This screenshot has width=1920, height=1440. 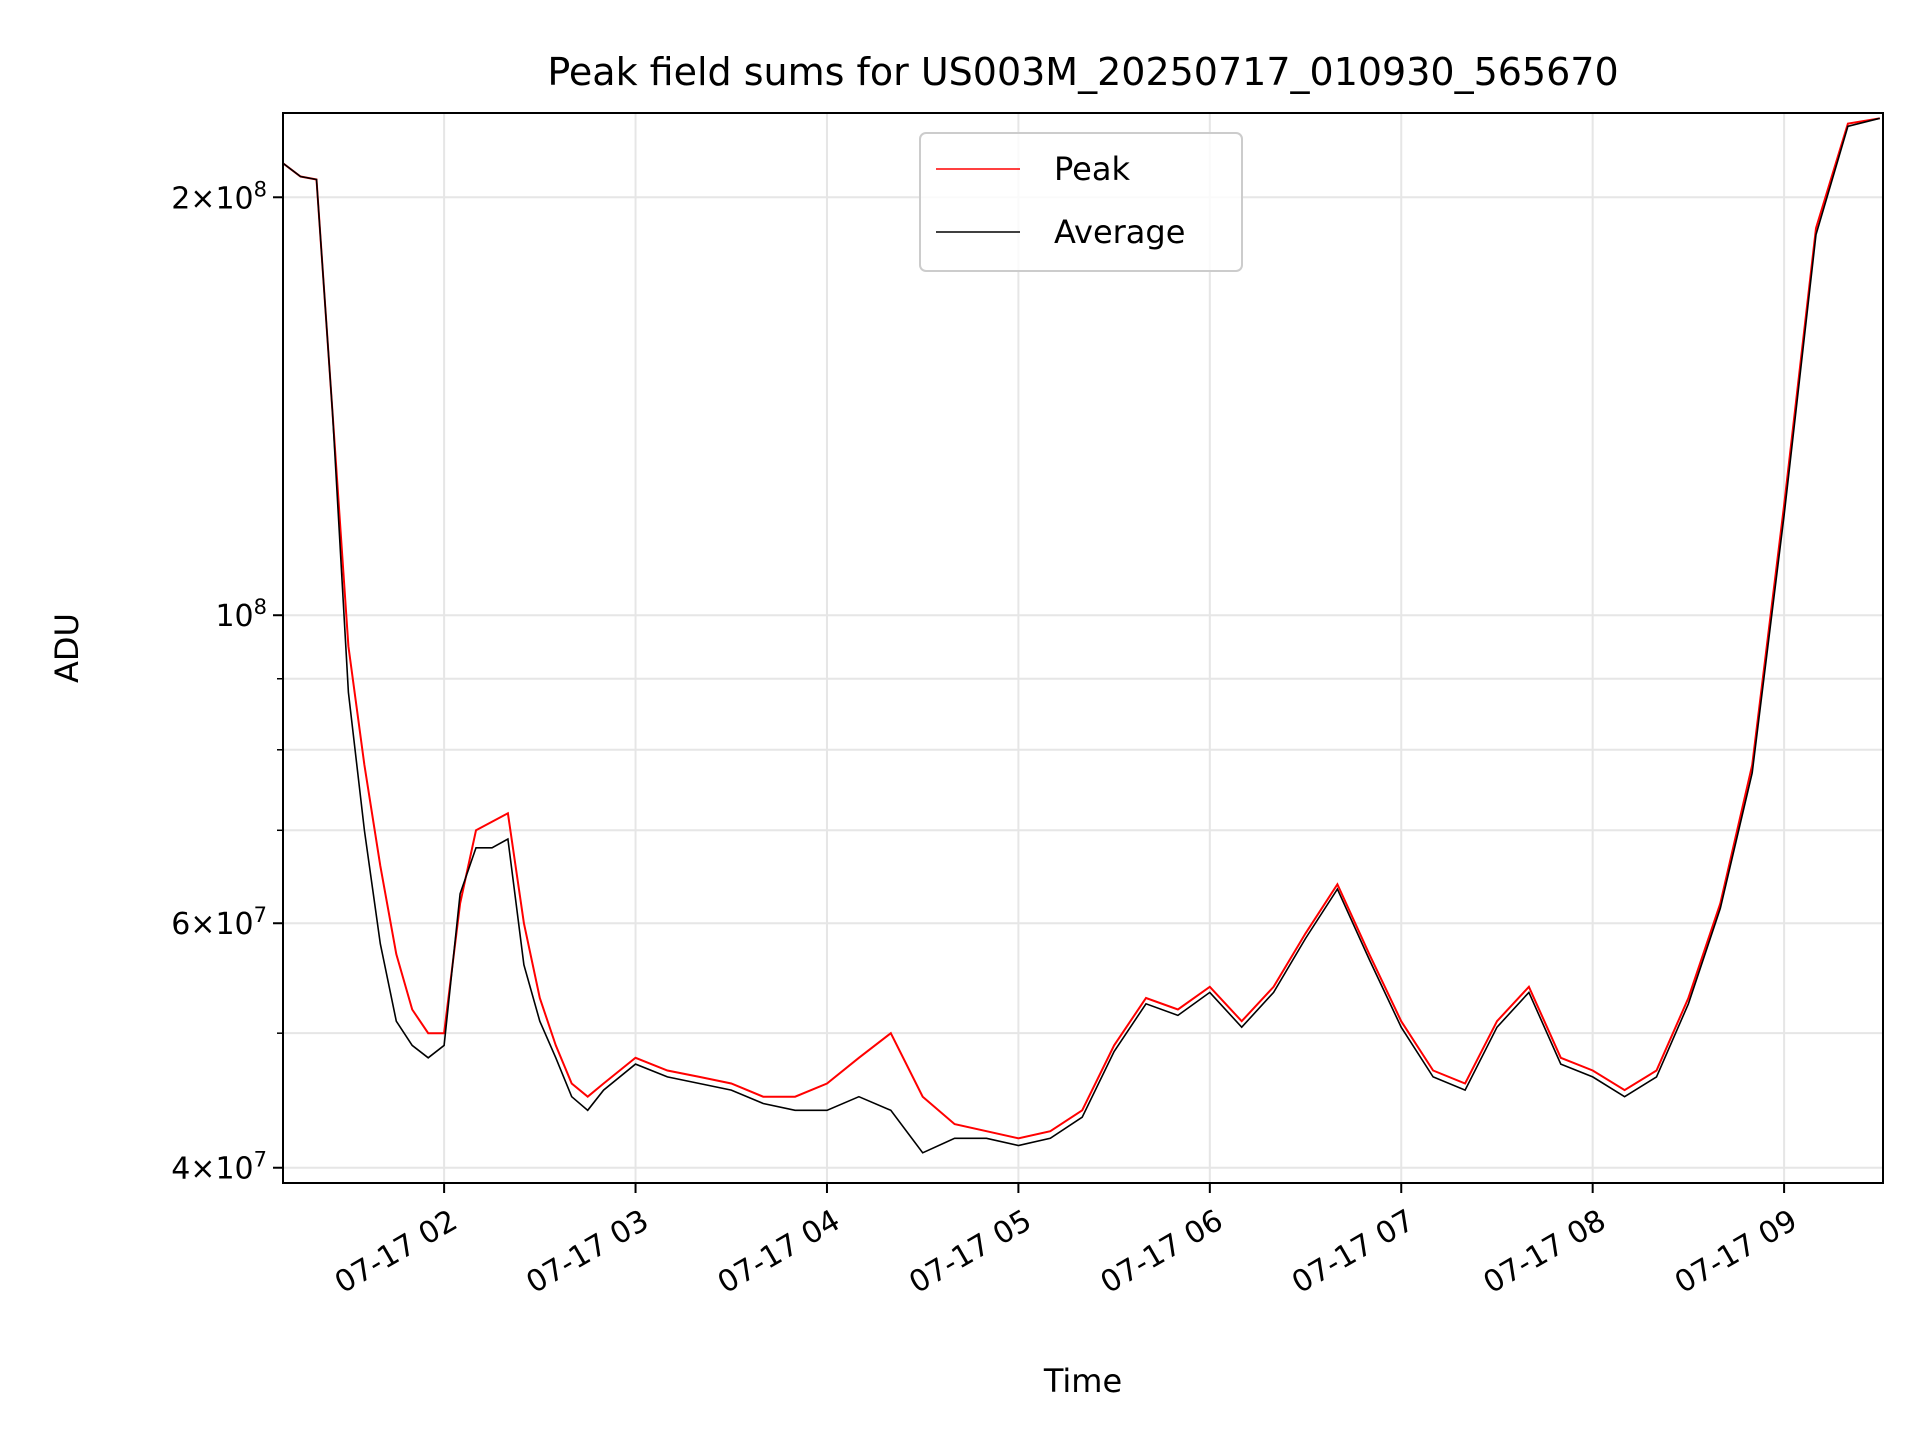 I want to click on y-tick-label: 6×107, so click(x=219, y=922).